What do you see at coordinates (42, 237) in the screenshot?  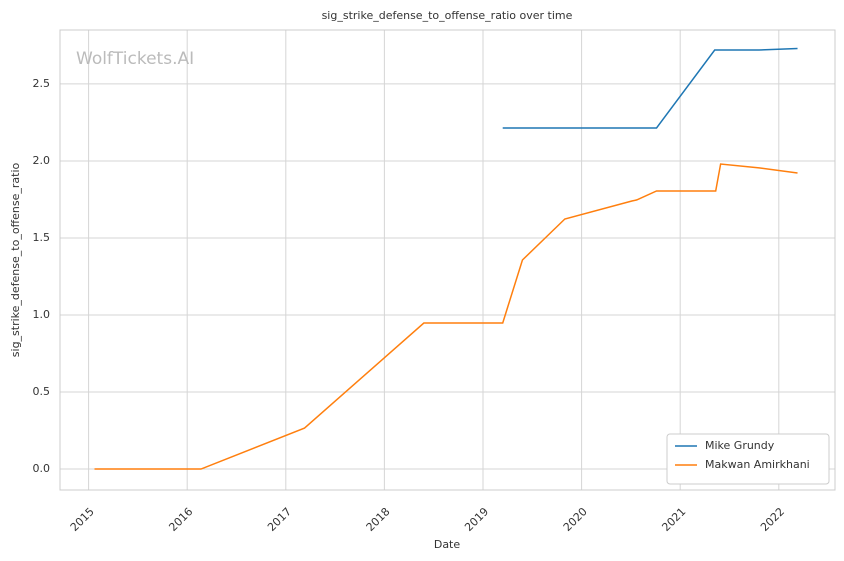 I see `y-tick-label: 1.5` at bounding box center [42, 237].